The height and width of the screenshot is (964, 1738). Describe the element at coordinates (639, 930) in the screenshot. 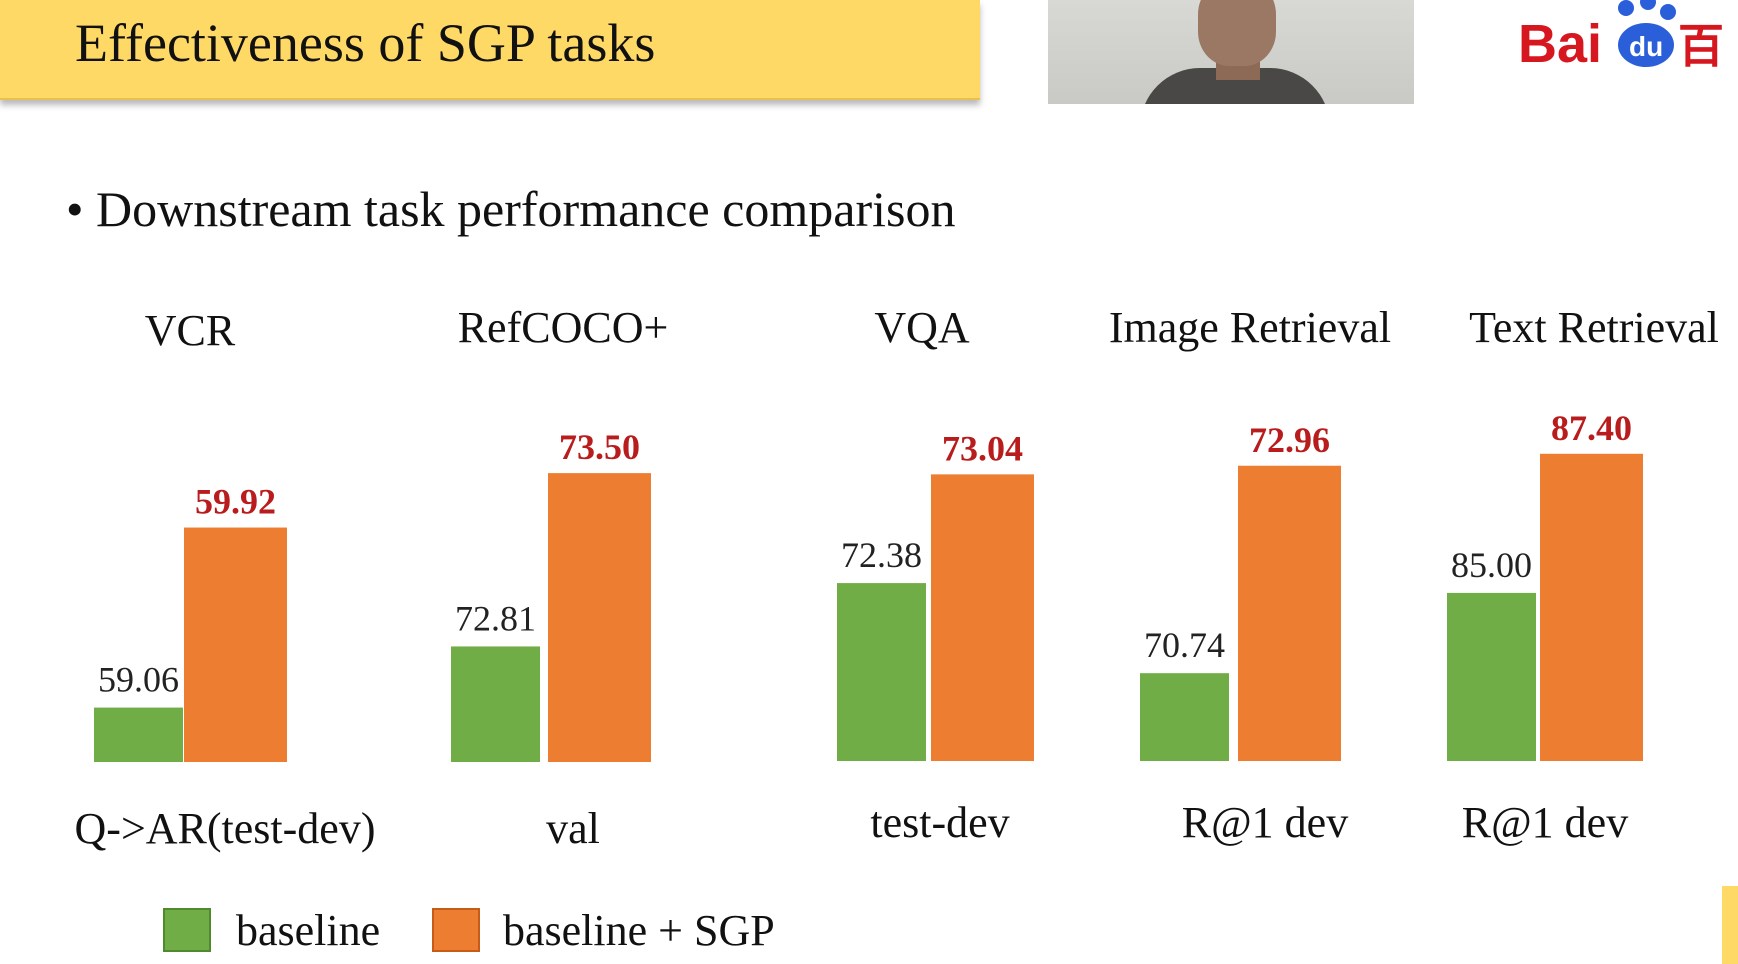

I see `legend-label-sgp: baseline + SGP` at that location.